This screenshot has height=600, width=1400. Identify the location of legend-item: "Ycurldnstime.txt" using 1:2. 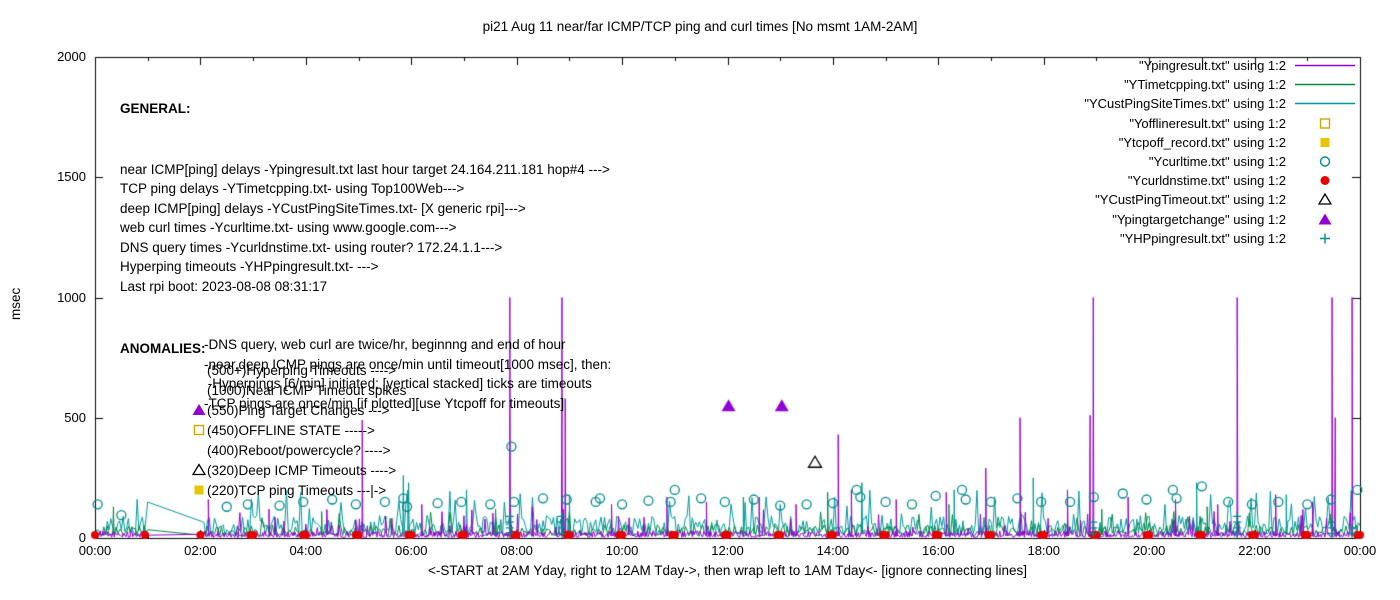
(1220, 180).